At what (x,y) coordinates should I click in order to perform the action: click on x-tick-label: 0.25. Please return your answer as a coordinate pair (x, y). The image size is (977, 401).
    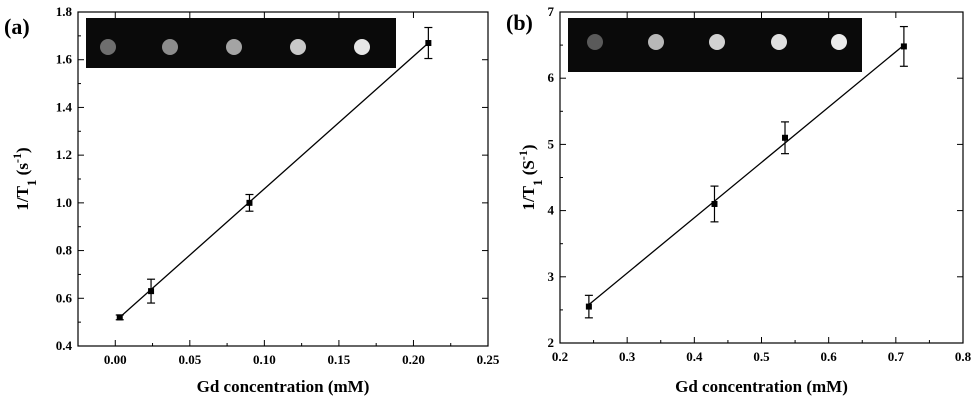
    Looking at the image, I should click on (488, 359).